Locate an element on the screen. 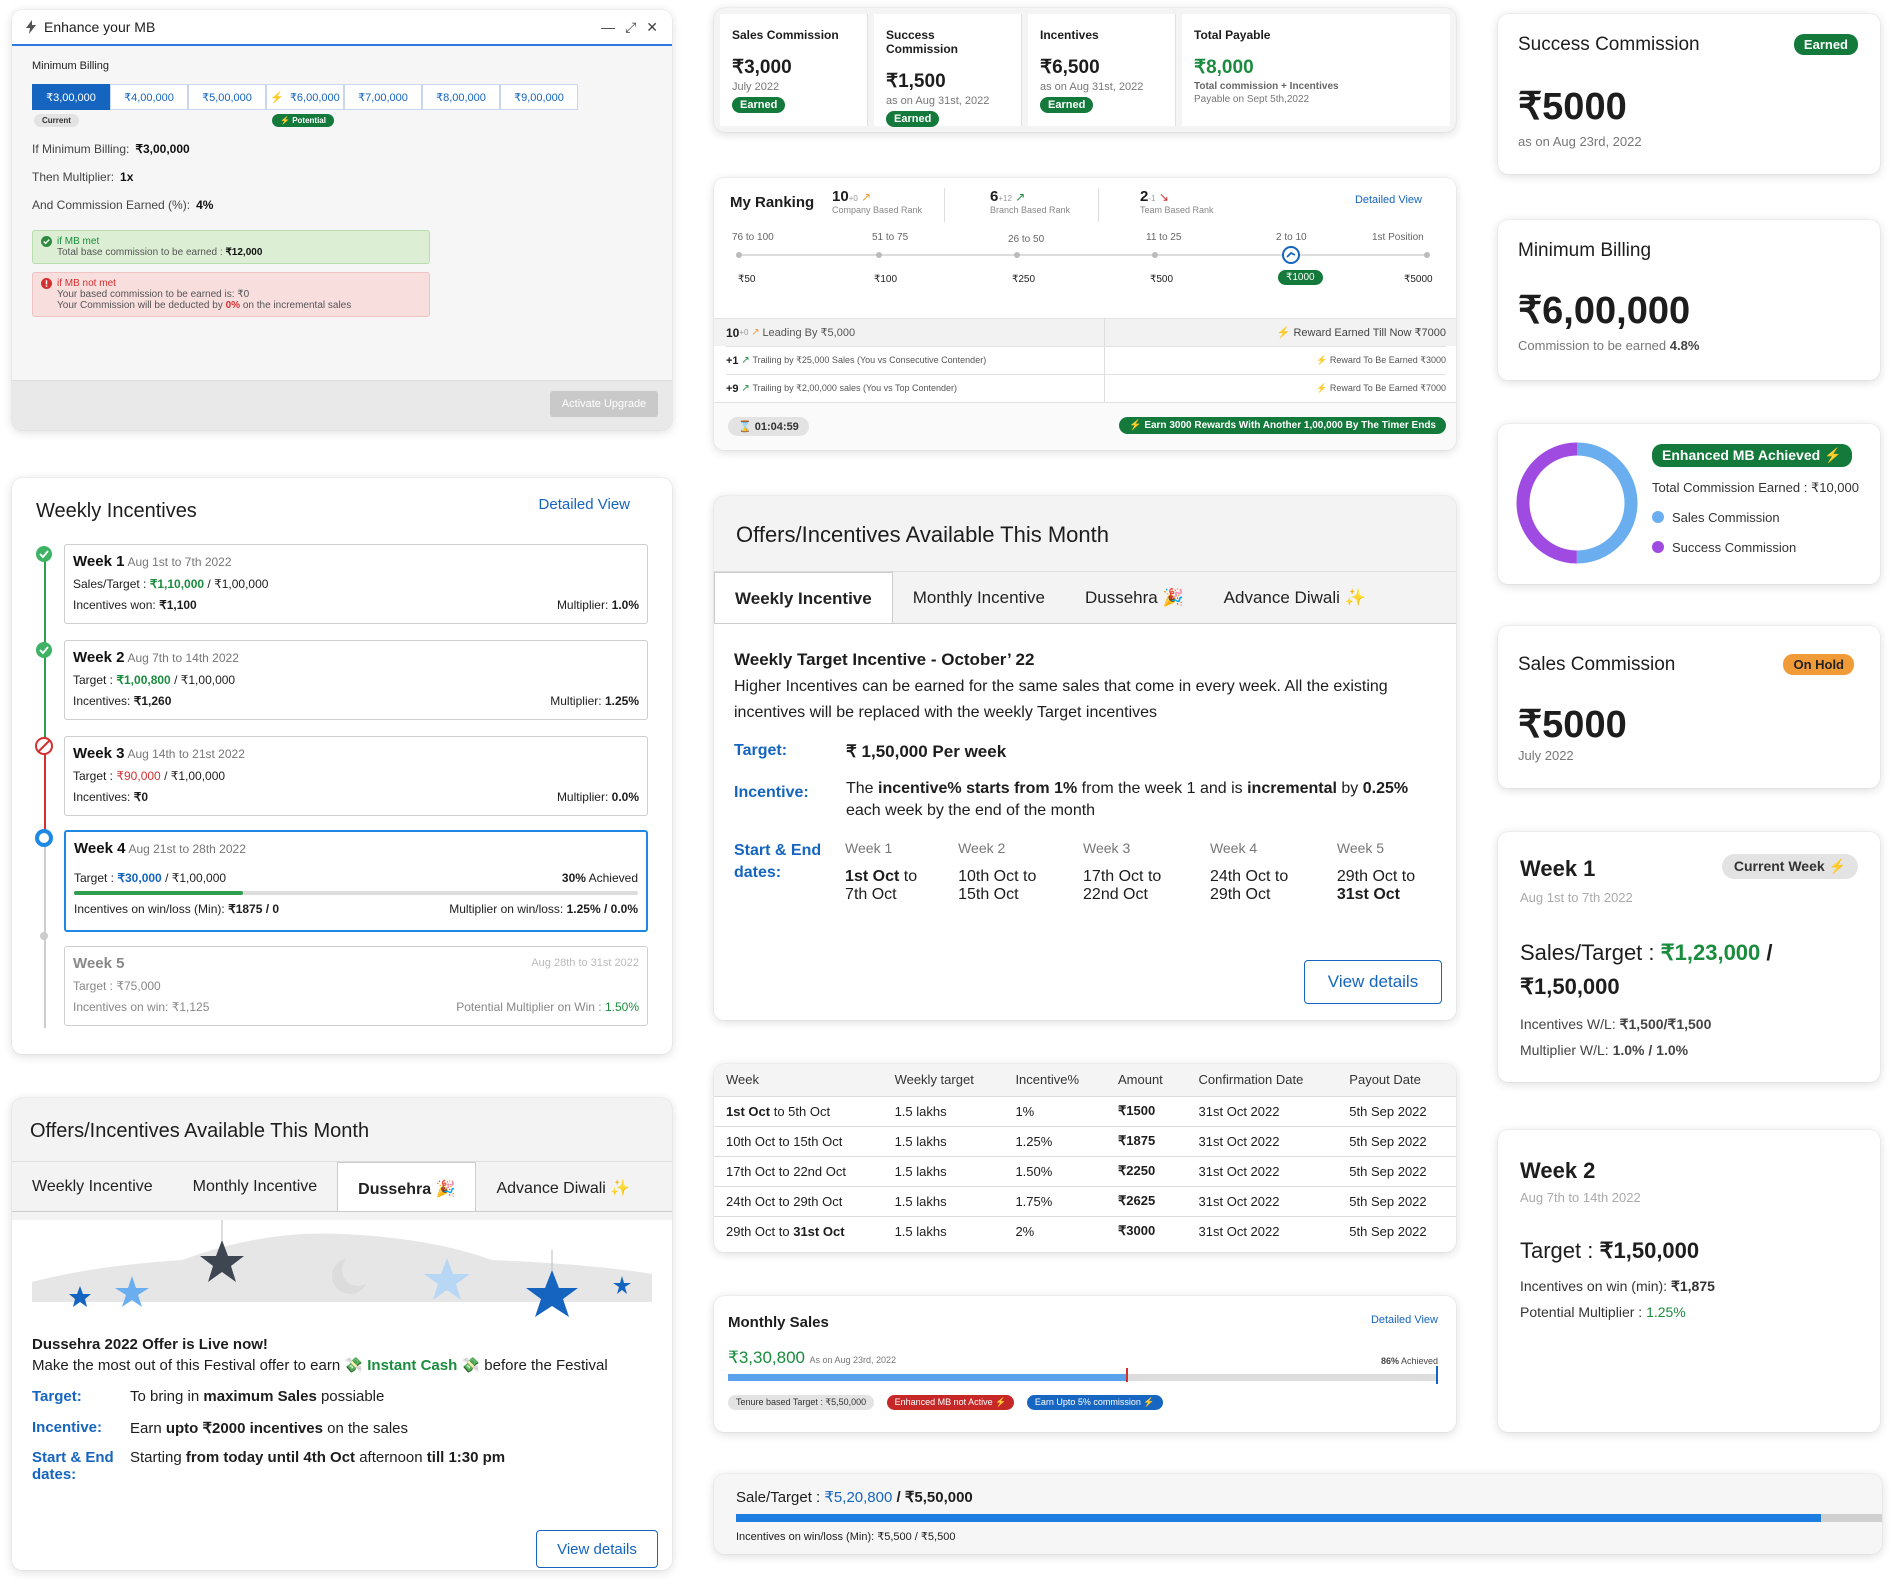 Image resolution: width=1894 pixels, height=1586 pixels. target-text: To bring in is located at coordinates (165, 1396).